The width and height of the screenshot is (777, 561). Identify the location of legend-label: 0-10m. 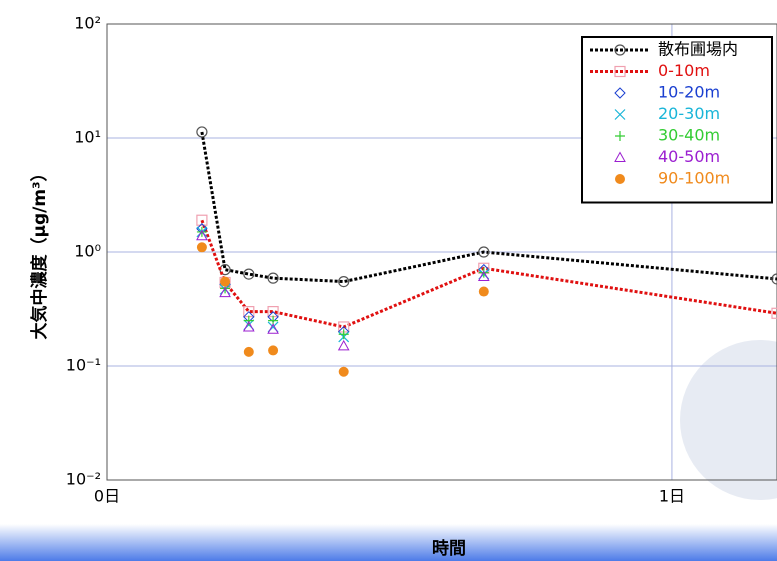
(684, 70).